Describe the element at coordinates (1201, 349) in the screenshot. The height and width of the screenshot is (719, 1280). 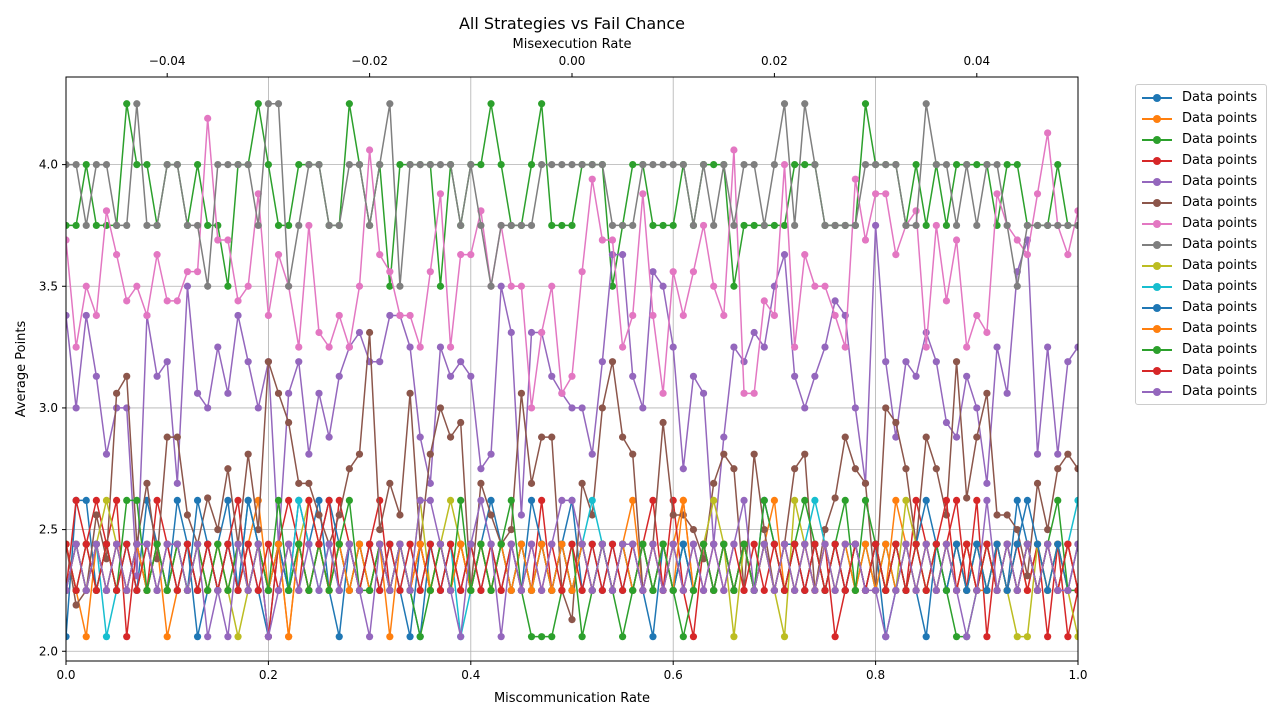
I see `legend-item: Data points` at that location.